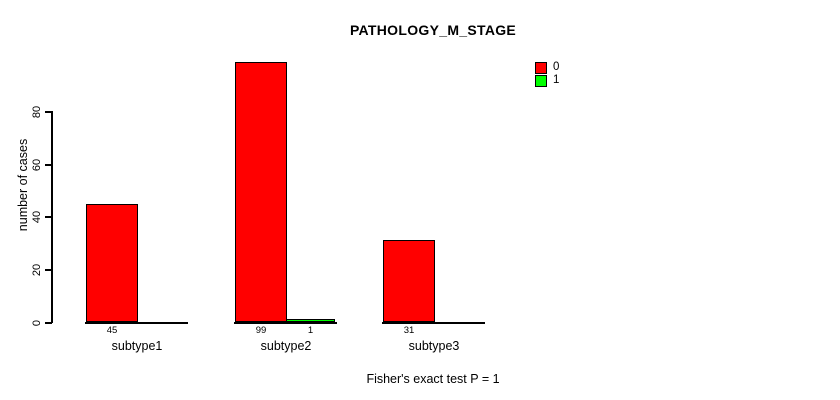 This screenshot has height=400, width=840. I want to click on bar-subtype1-group0, so click(112, 263).